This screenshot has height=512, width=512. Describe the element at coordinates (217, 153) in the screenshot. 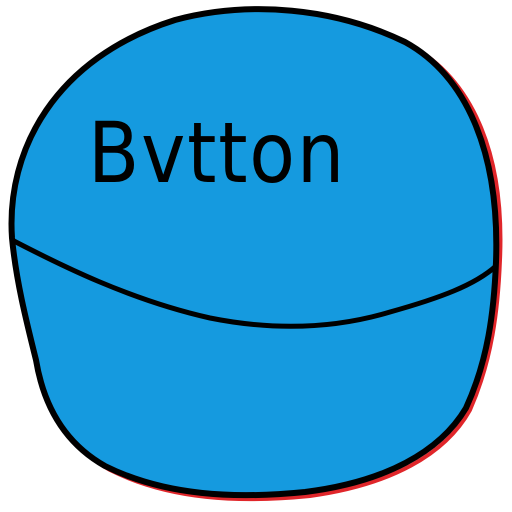

I see `button-label: Bvtton` at that location.